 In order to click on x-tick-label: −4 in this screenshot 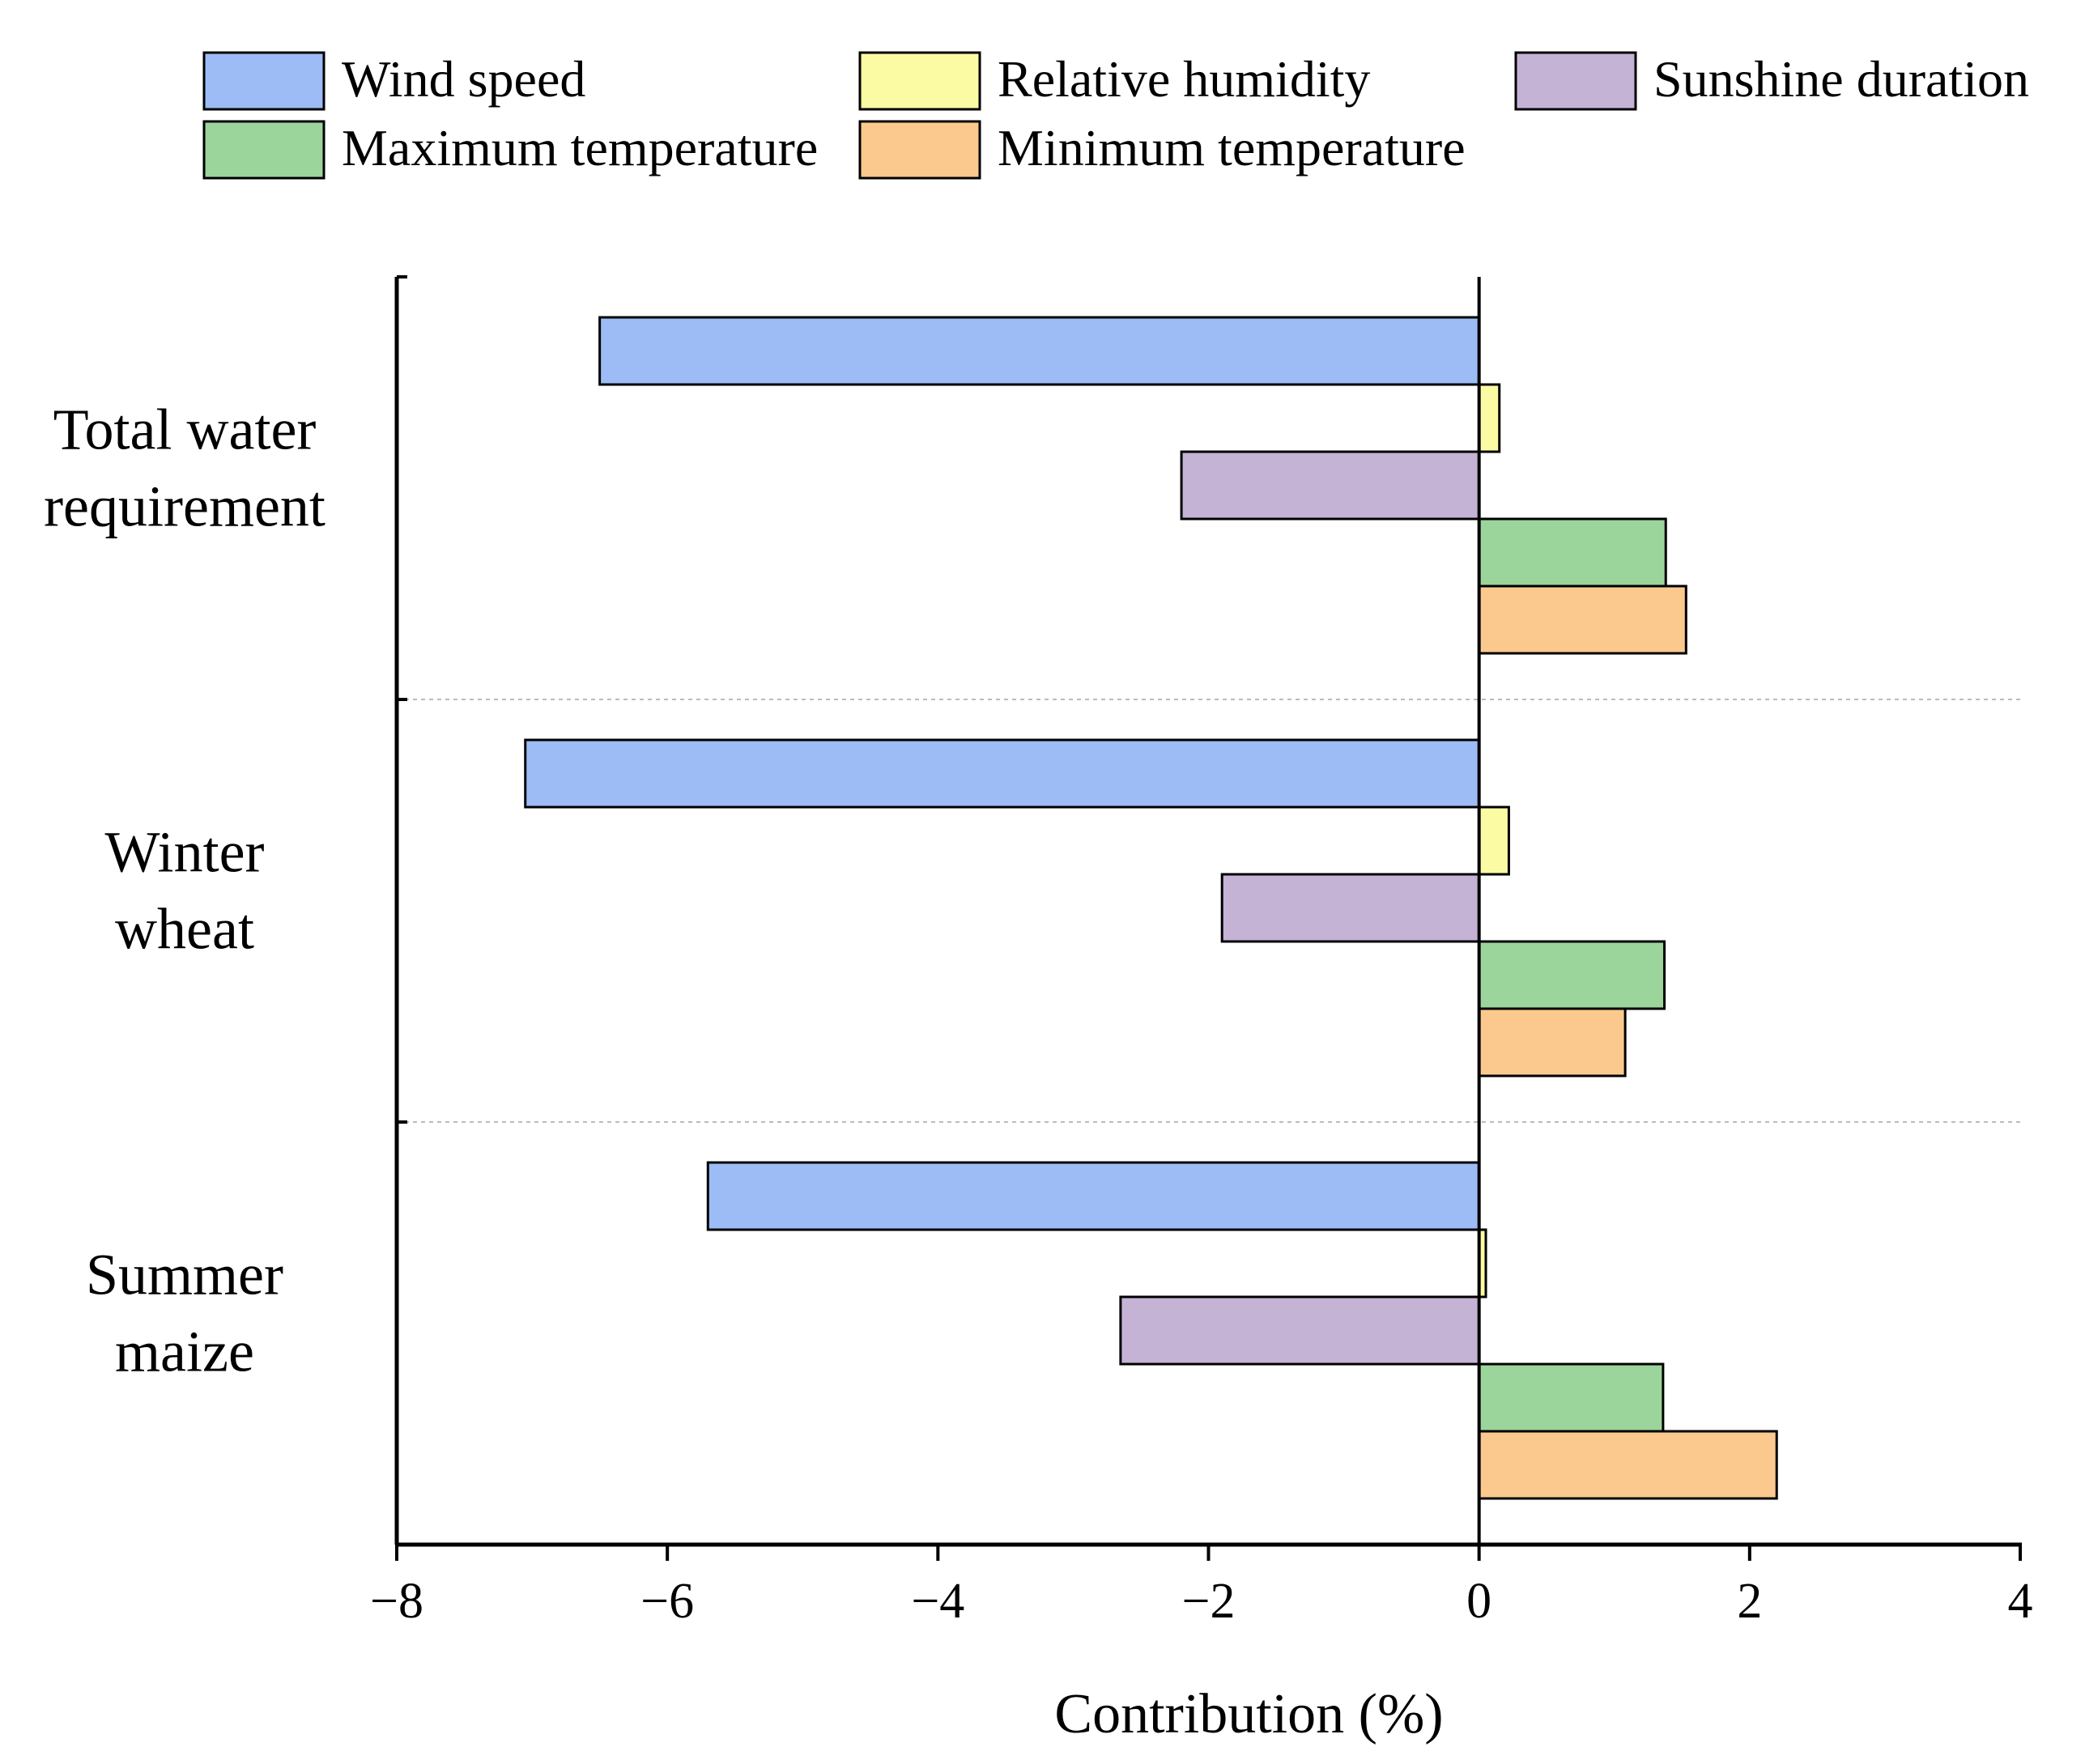, I will do `click(938, 1601)`.